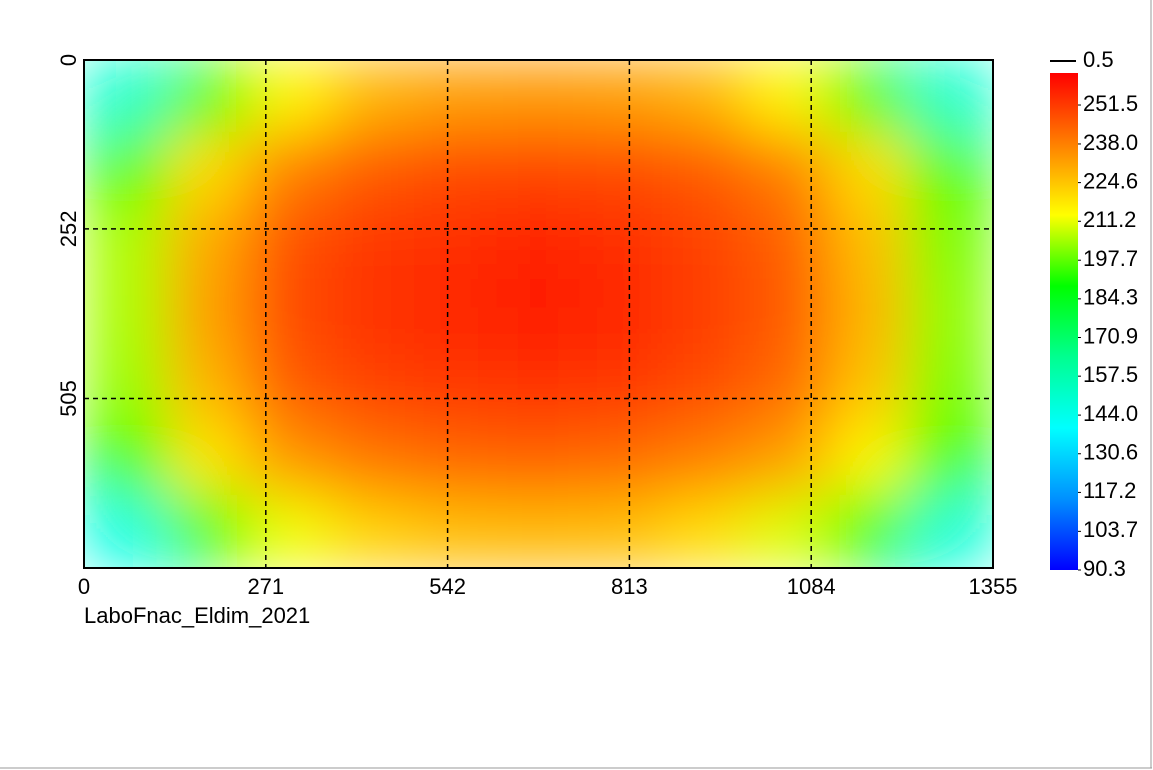 This screenshot has height=770, width=1153. I want to click on y-tick-label: 505, so click(68, 398).